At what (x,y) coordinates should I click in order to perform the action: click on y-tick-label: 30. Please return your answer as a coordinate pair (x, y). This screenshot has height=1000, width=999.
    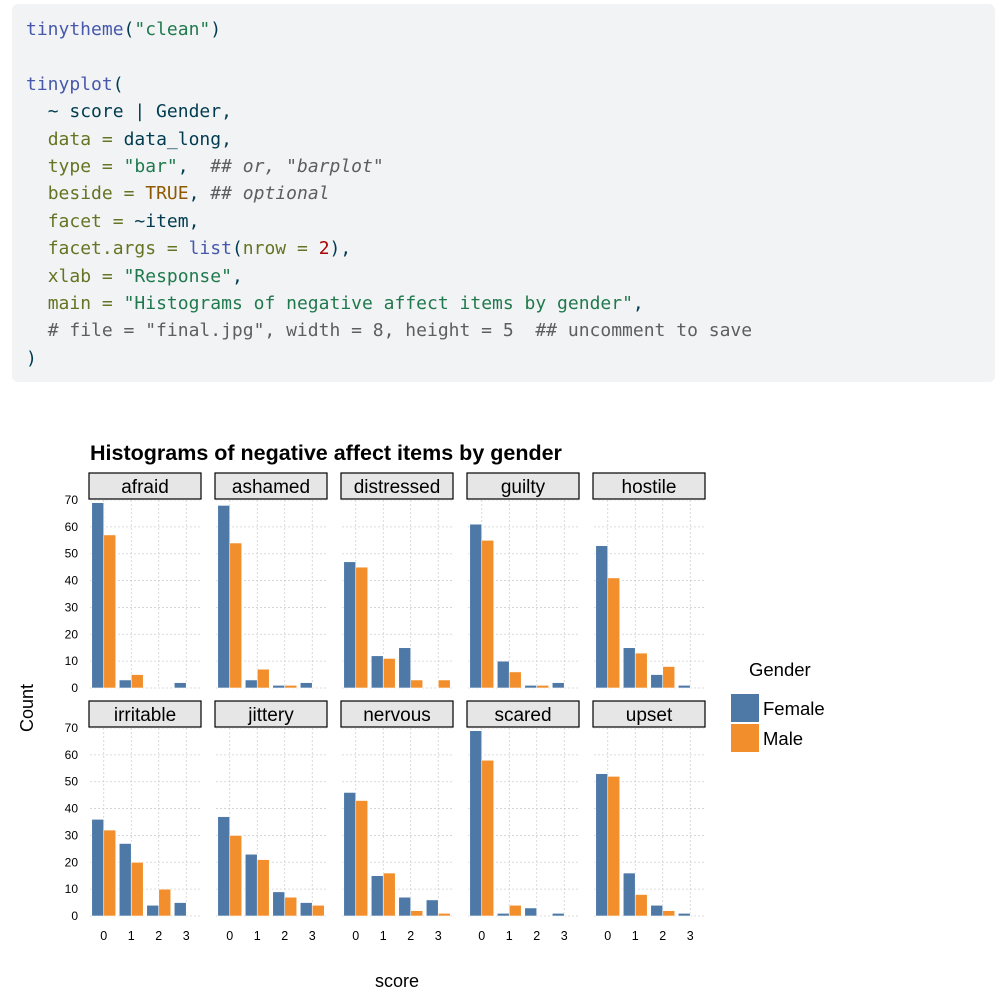
    Looking at the image, I should click on (72, 607).